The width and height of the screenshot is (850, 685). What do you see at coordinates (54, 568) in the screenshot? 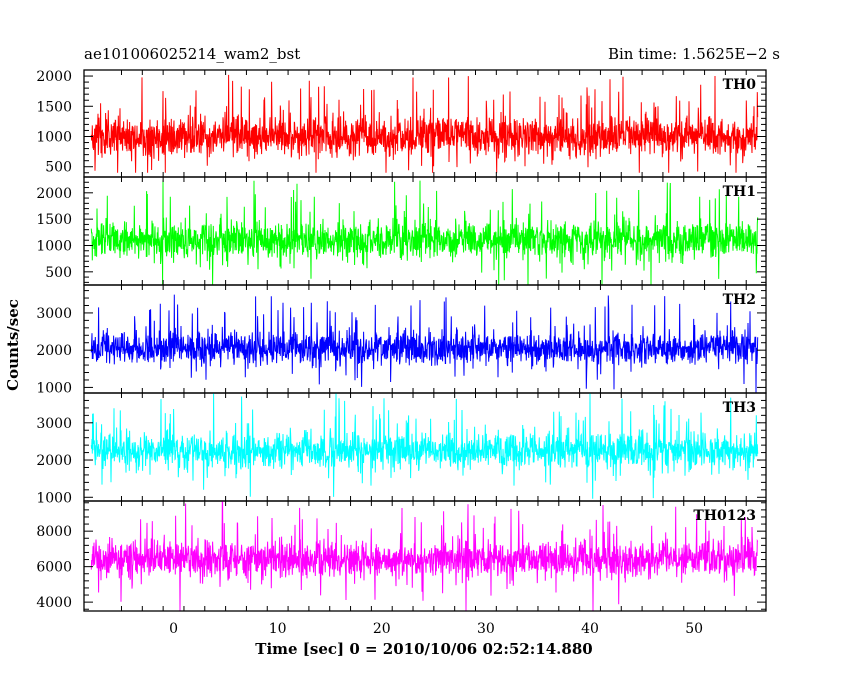
I see `y-tick-label: 6000` at bounding box center [54, 568].